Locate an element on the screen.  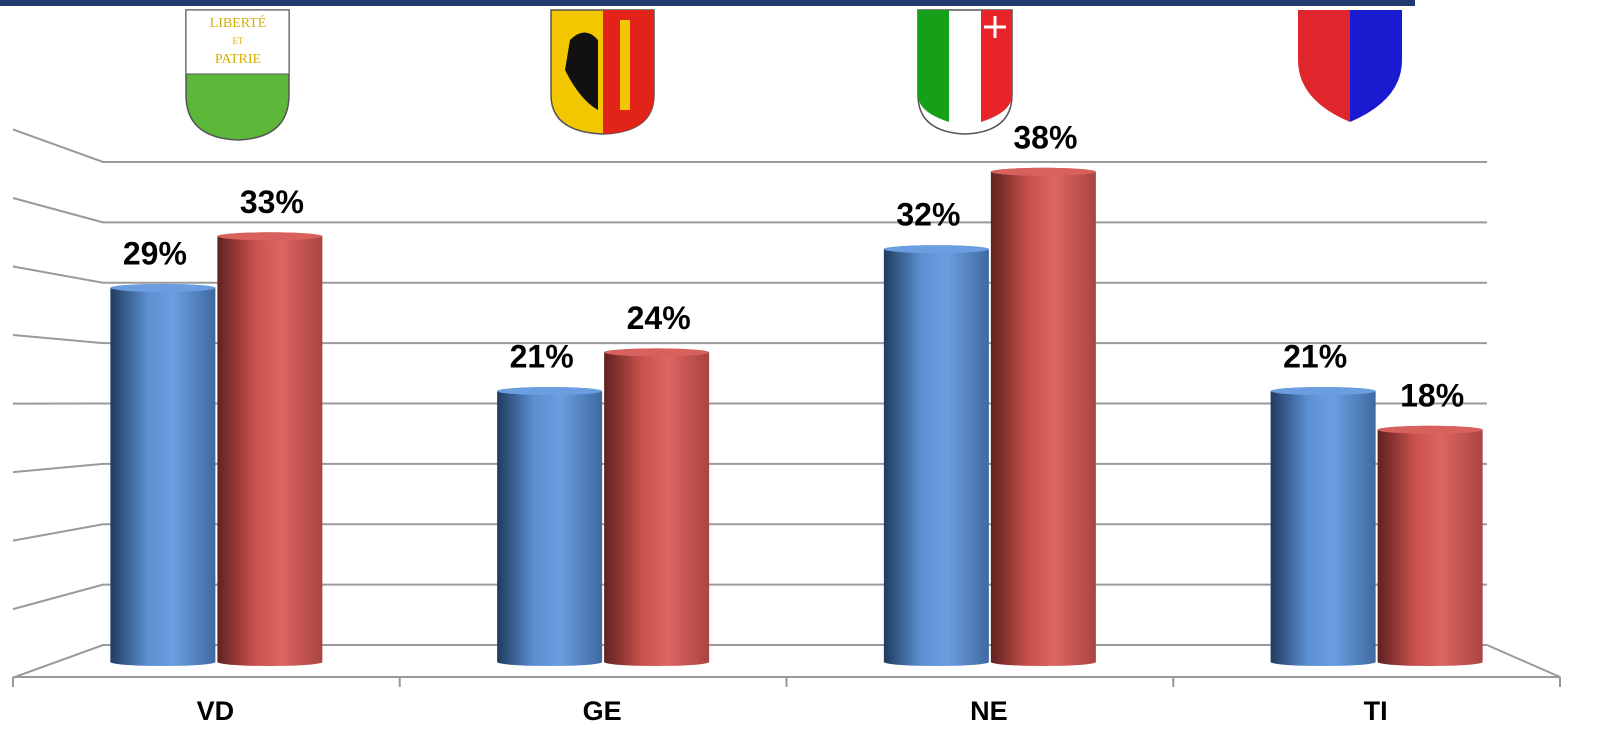
svg-text: LIBERTÉ is located at coordinates (238, 22).